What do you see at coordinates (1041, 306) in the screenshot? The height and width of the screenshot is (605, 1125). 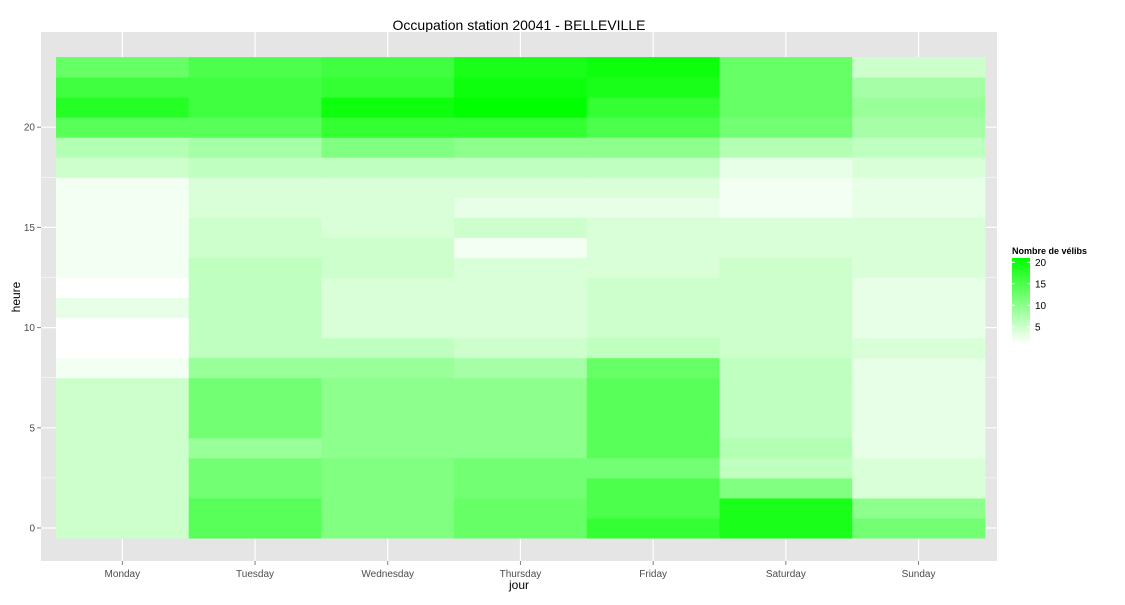 I see `legend-tick-label: 10` at bounding box center [1041, 306].